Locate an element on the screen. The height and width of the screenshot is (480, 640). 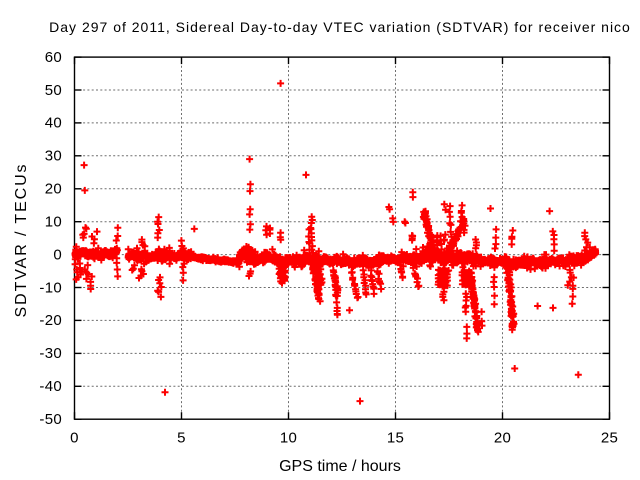
svg-text: 60 is located at coordinates (53, 57).